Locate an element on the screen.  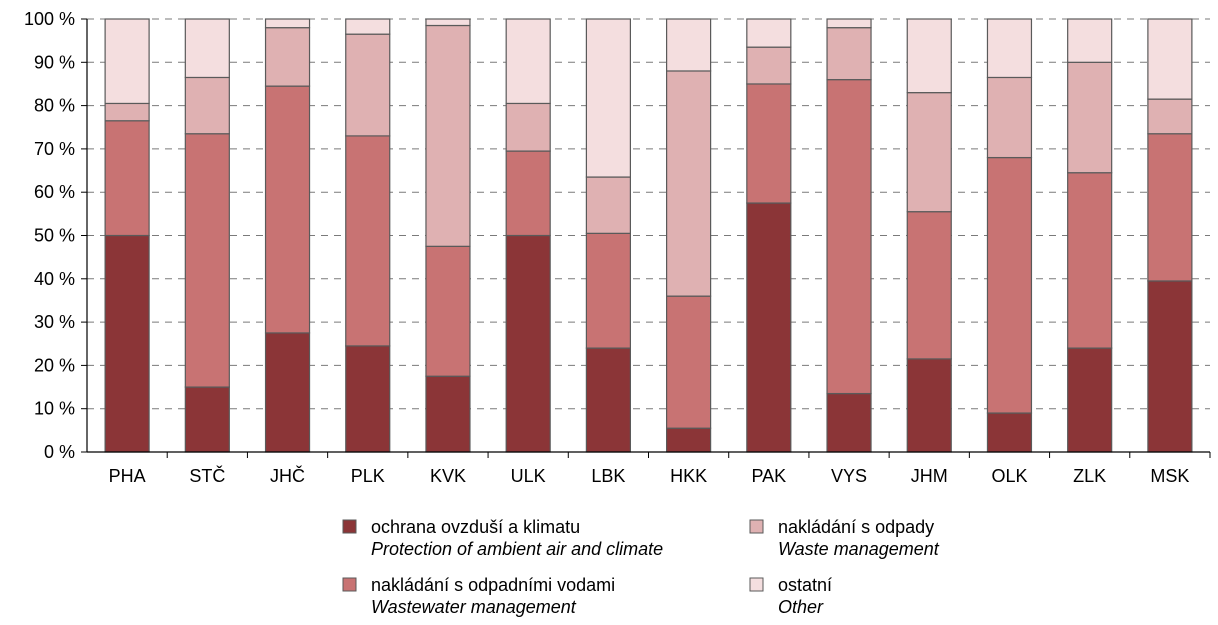
y-tick-label: 40 % is located at coordinates (54, 279).